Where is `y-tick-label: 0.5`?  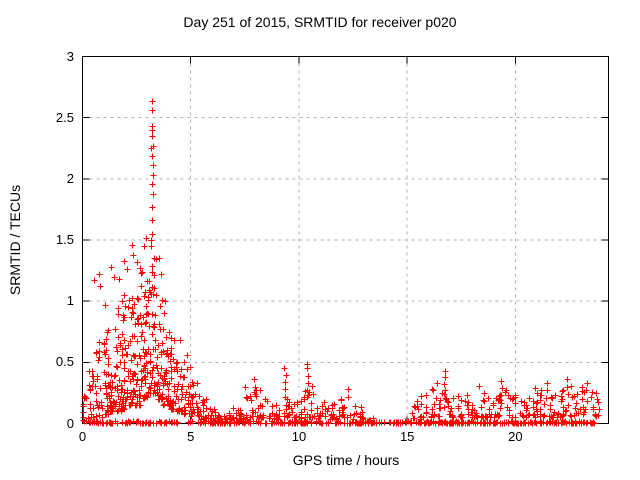
y-tick-label: 0.5 is located at coordinates (64, 362).